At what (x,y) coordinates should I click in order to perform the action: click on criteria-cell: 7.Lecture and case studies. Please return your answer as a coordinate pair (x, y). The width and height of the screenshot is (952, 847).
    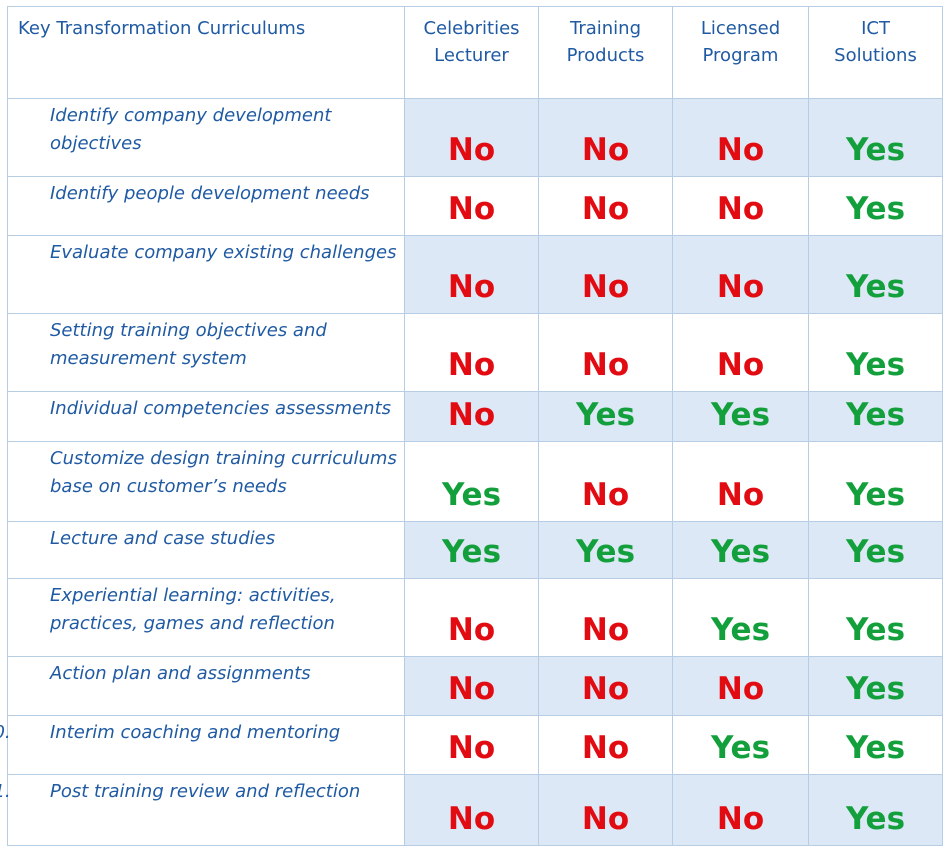
    Looking at the image, I should click on (206, 550).